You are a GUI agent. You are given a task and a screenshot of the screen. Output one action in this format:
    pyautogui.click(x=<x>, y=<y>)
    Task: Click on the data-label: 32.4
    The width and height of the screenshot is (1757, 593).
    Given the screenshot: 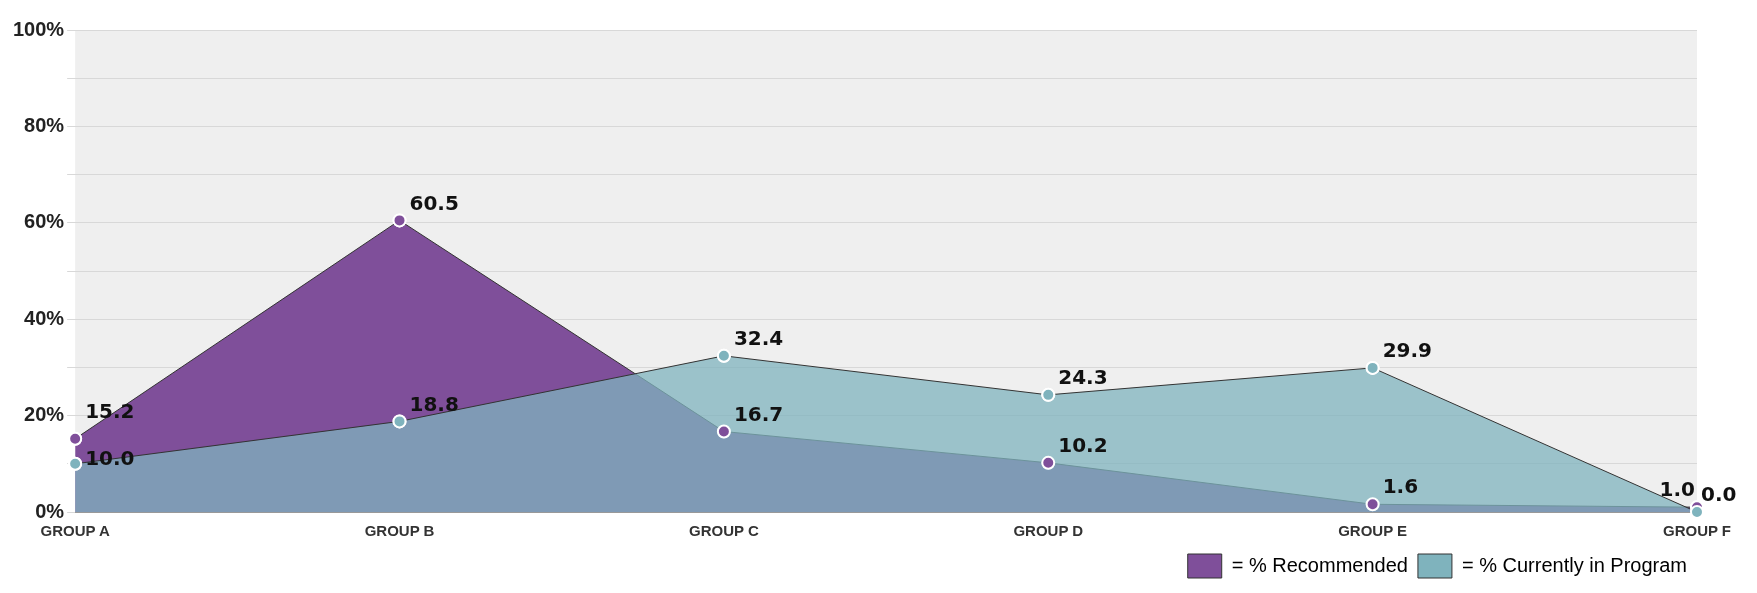 What is the action you would take?
    pyautogui.click(x=758, y=338)
    